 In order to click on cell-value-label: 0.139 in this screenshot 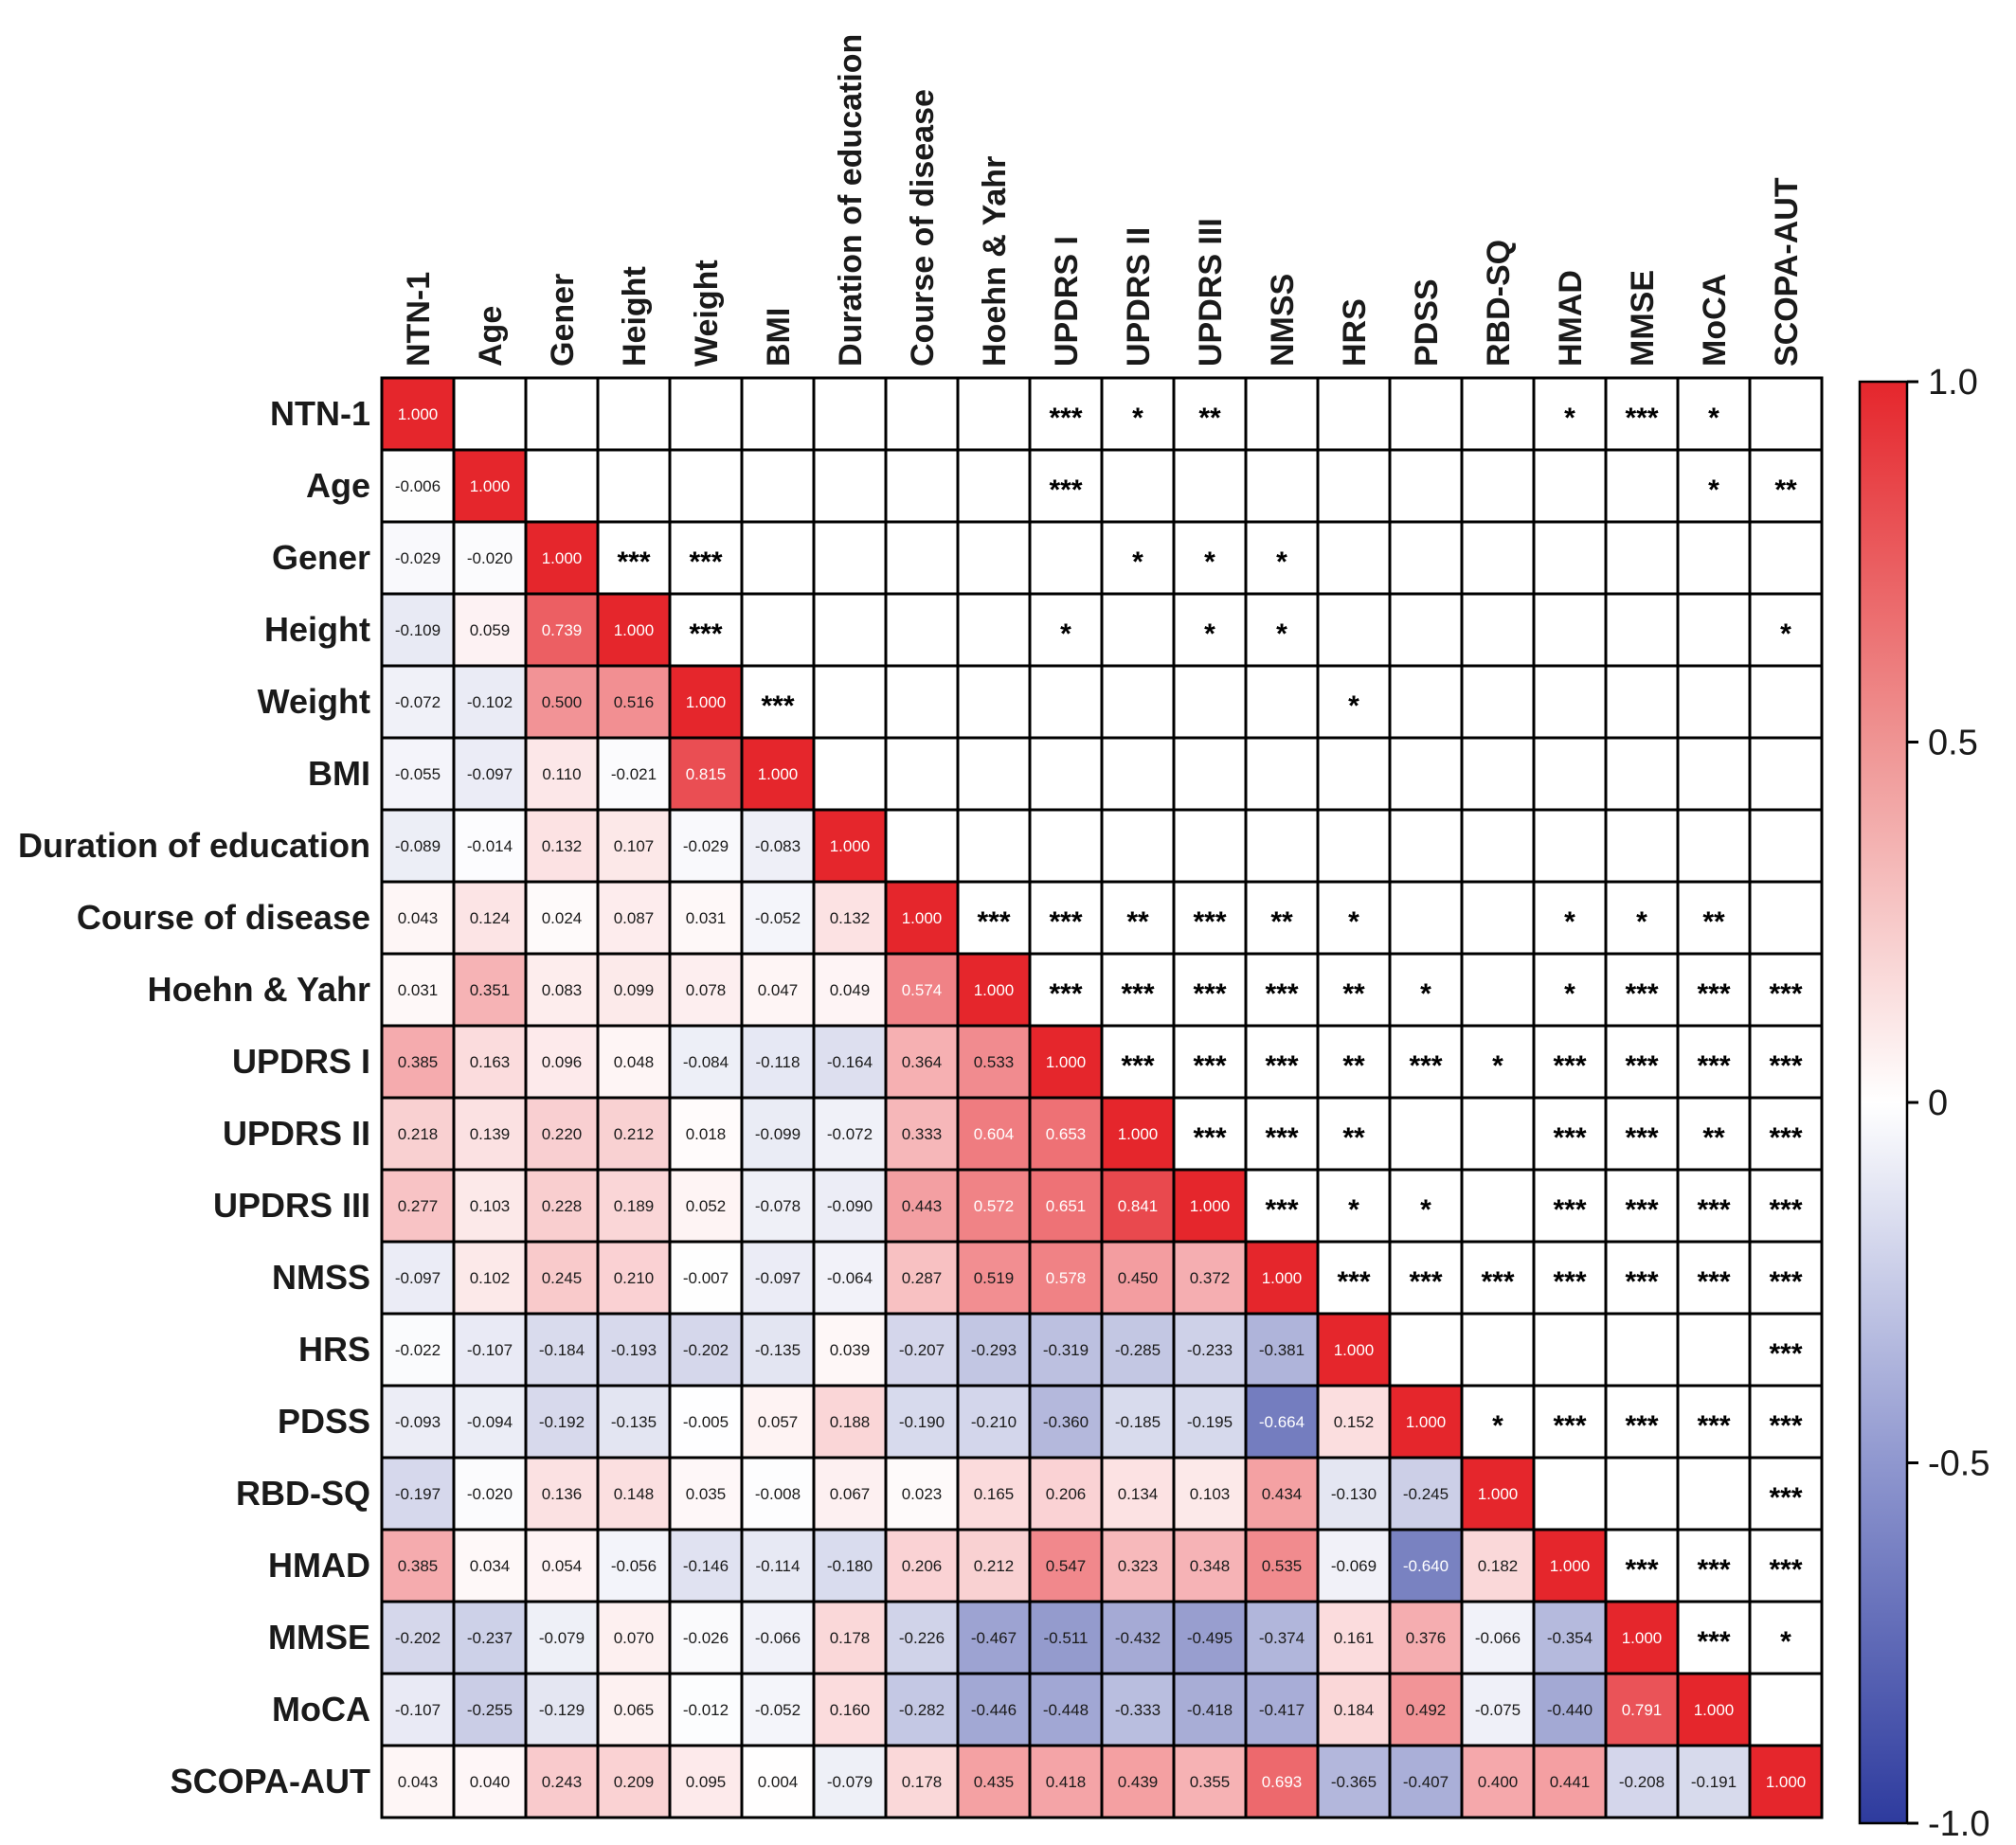, I will do `click(490, 1134)`.